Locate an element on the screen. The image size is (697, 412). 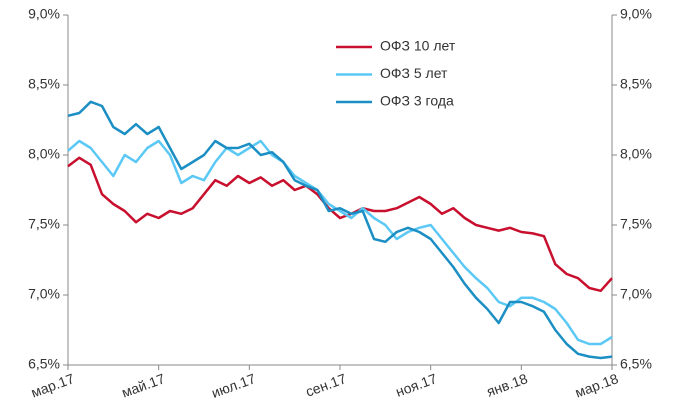
y-tick-label: 6,5% is located at coordinates (44, 364).